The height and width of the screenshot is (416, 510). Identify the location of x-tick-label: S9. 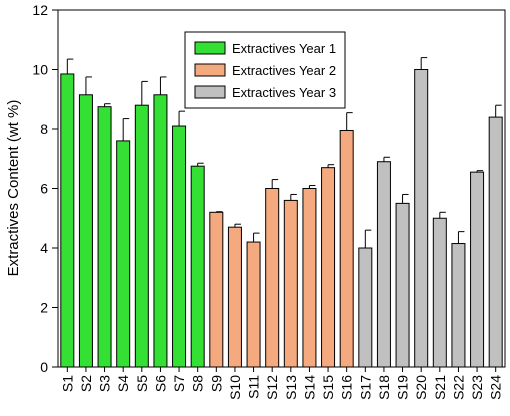
(216, 383).